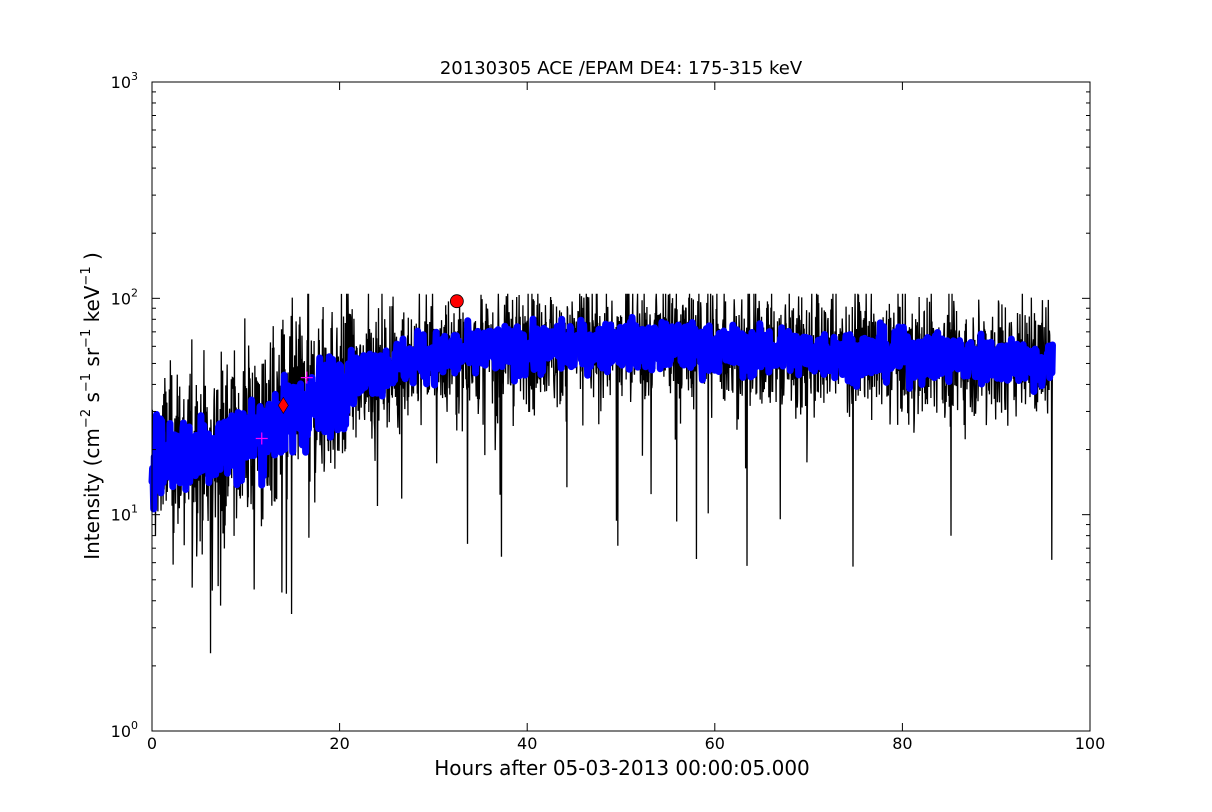 This screenshot has width=1212, height=812. Describe the element at coordinates (1090, 743) in the screenshot. I see `x-tick-label: 100` at that location.